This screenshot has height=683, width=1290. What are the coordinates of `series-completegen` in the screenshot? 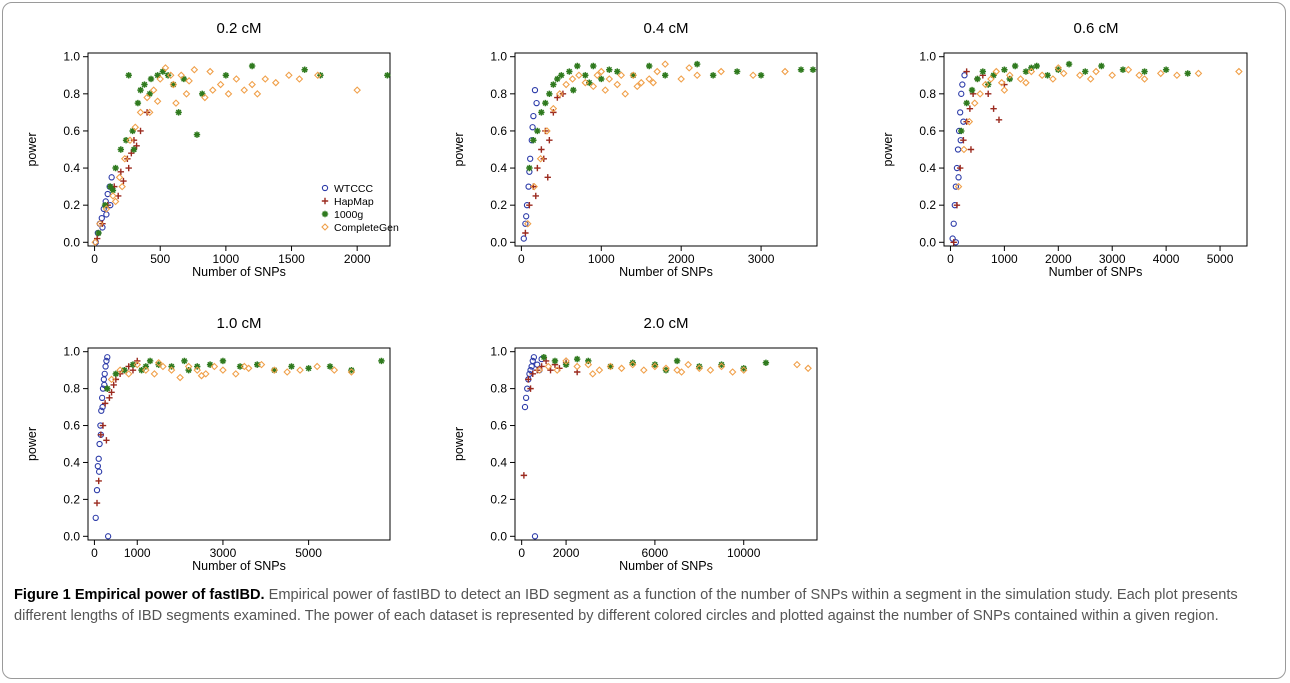 It's located at (1098, 127).